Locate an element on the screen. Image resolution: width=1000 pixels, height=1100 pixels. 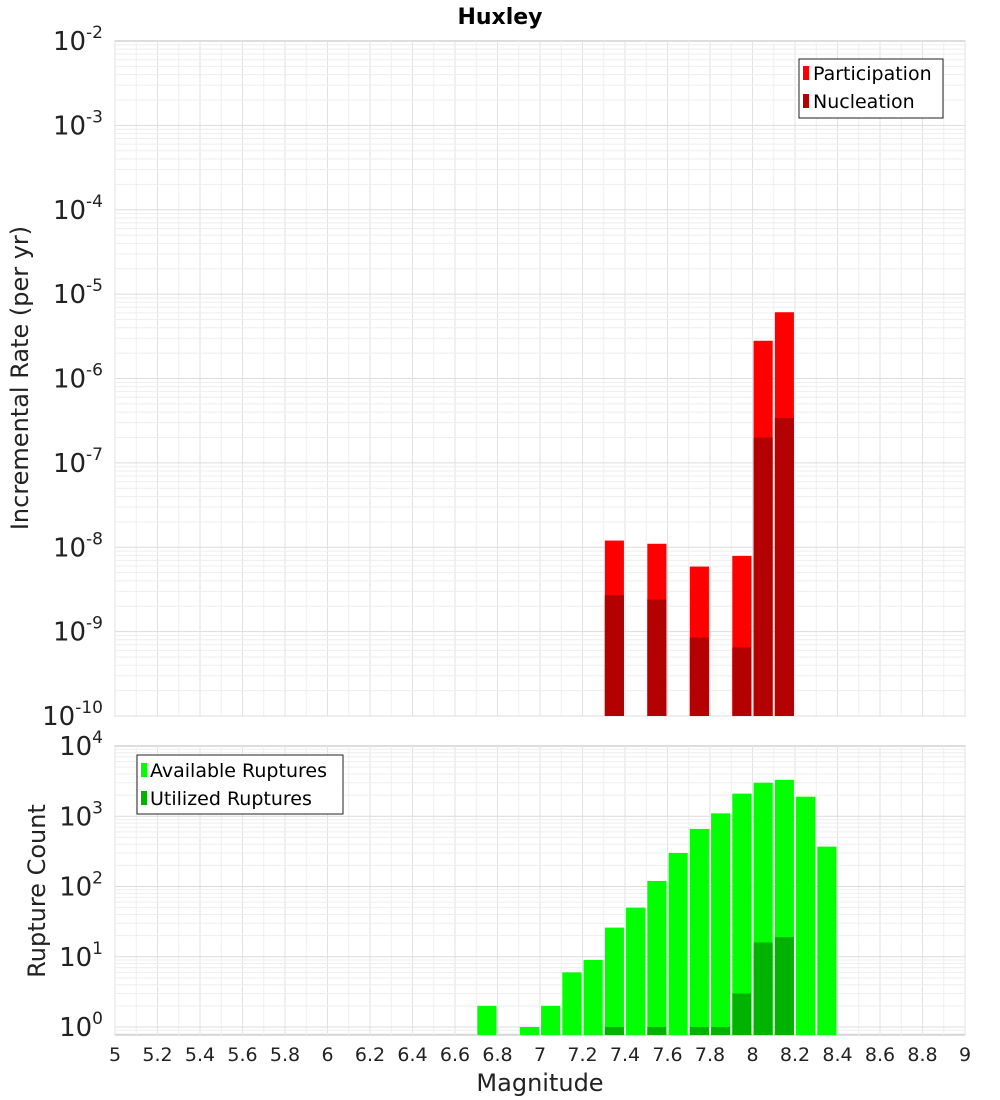
y-tick-top-6: 10⁻⁴ is located at coordinates (78, 209).